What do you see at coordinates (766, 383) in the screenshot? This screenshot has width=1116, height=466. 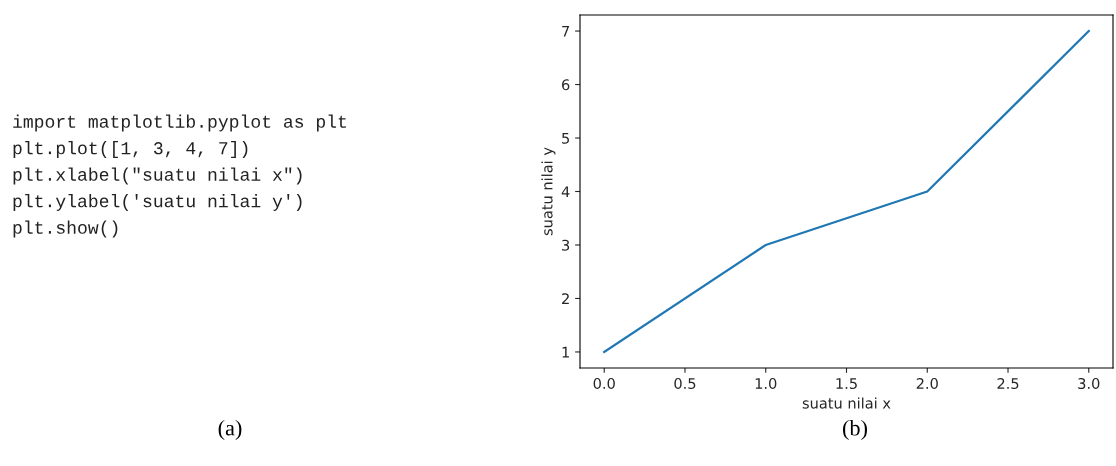 I see `x-tick-label: 1.0` at bounding box center [766, 383].